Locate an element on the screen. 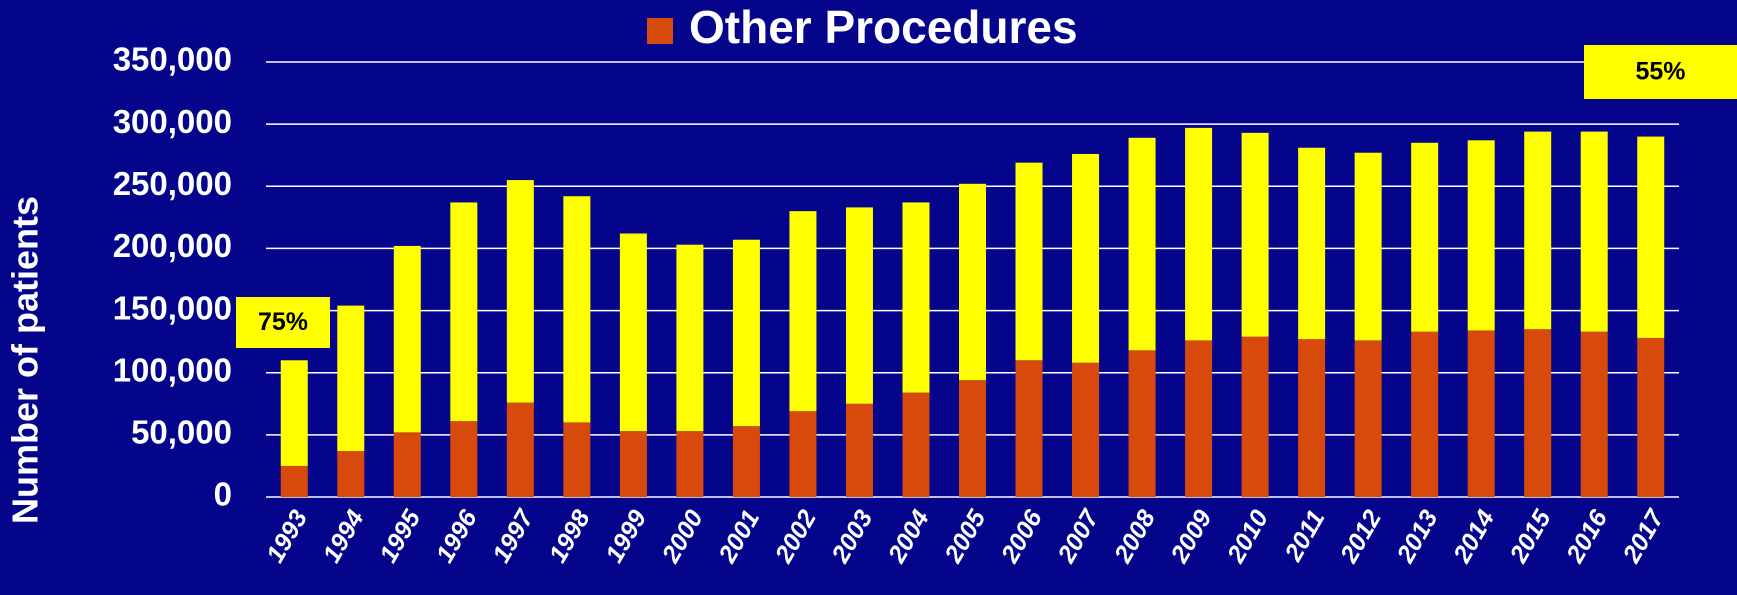  y-tick-label: 0 is located at coordinates (223, 494).